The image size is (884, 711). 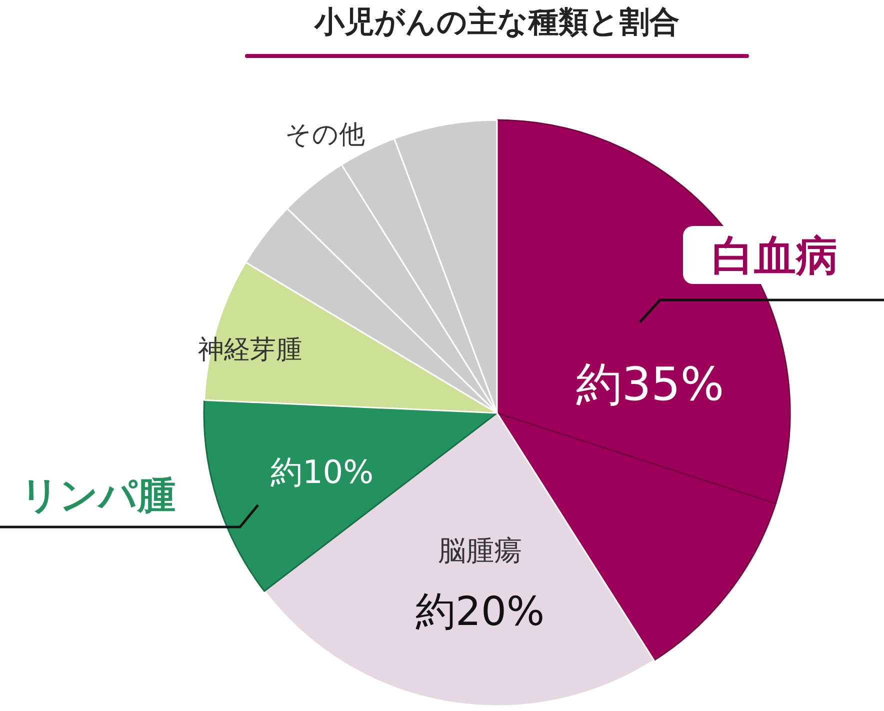 I want to click on data-label: 約10%, so click(x=322, y=472).